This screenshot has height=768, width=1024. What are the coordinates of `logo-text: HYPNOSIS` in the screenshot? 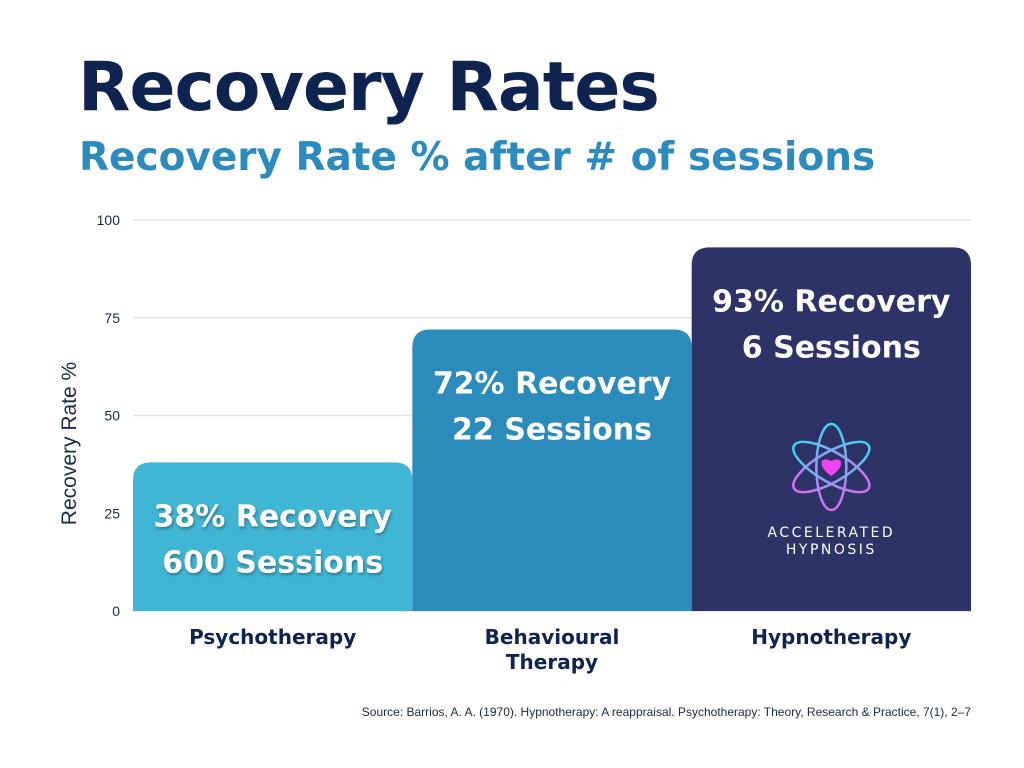 It's located at (831, 550).